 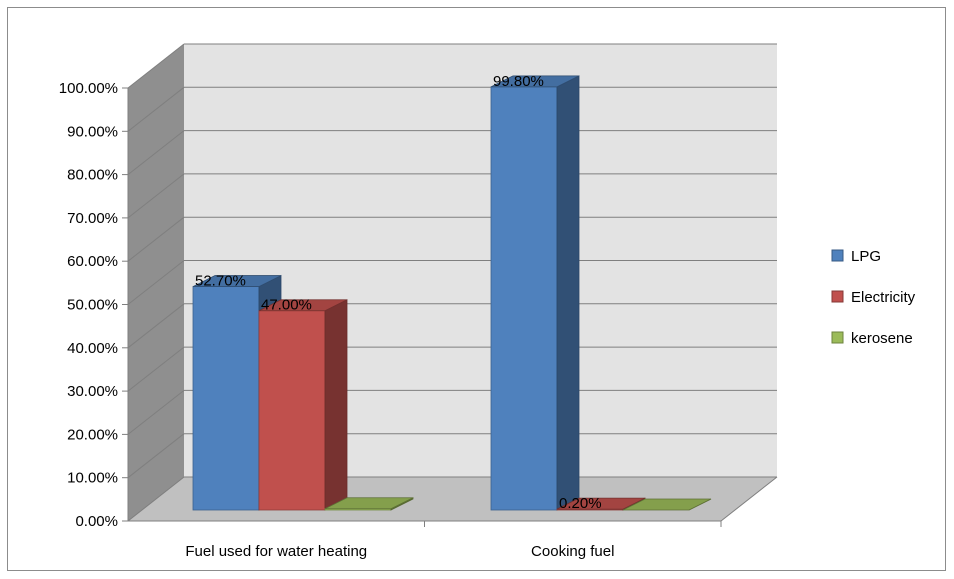 What do you see at coordinates (399, 551) in the screenshot?
I see `x-tick-labels: Fuel used for water heating Cooking fuel` at bounding box center [399, 551].